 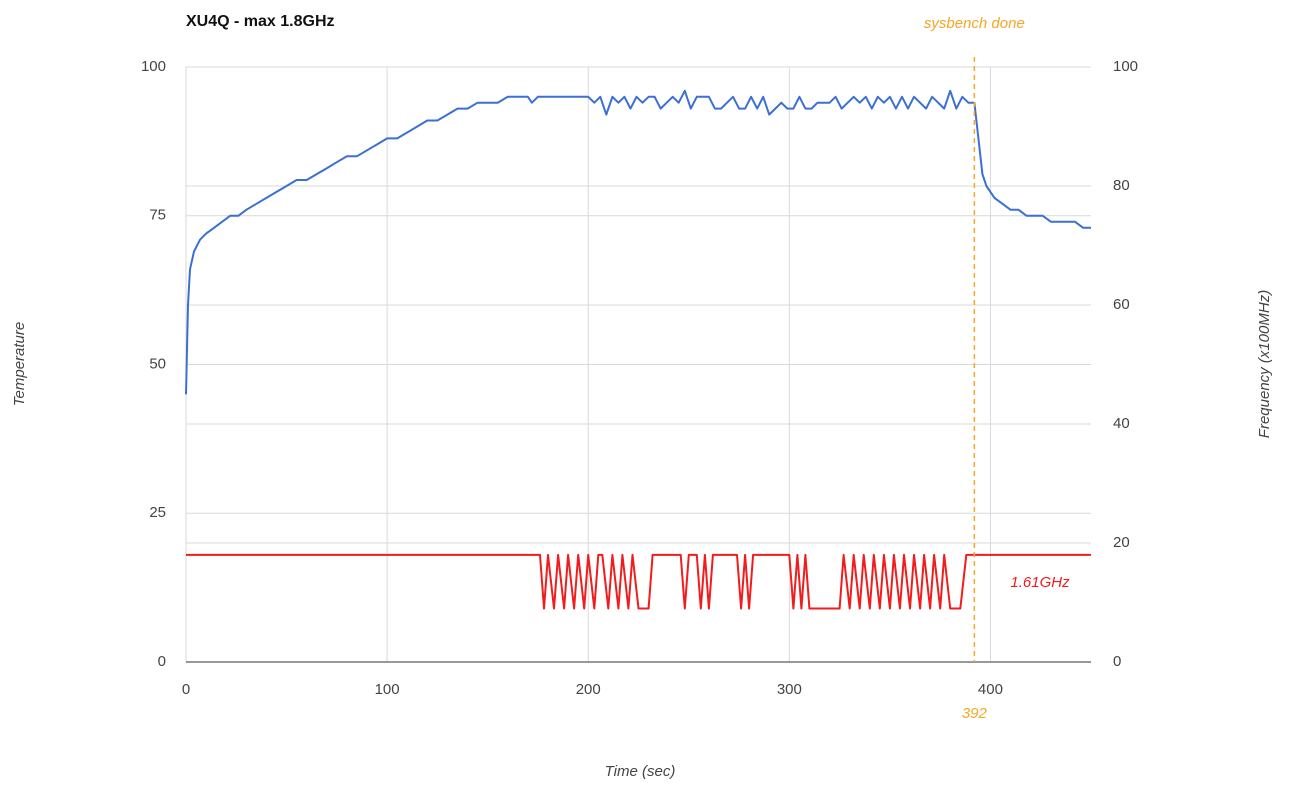 I want to click on y2-tick-label: 40, so click(x=1121, y=423).